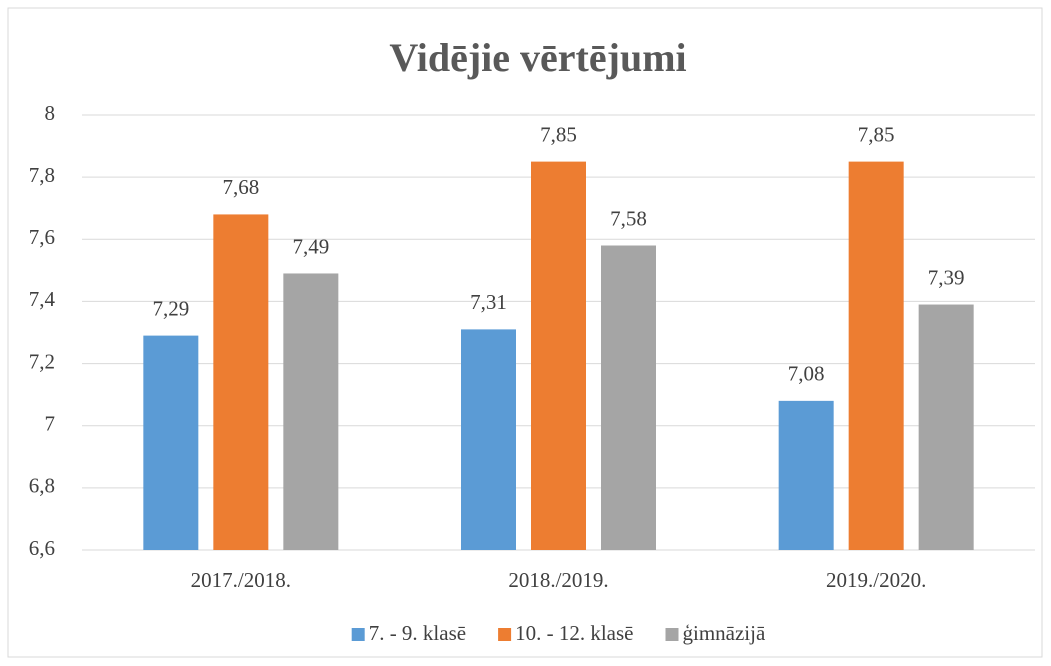  Describe the element at coordinates (488, 302) in the screenshot. I see `data-label: 7,31` at that location.